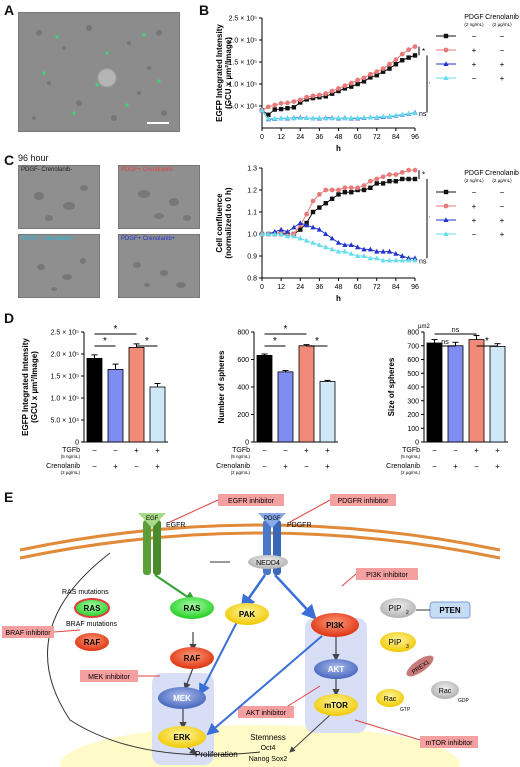  What do you see at coordinates (477, 48) in the screenshot?
I see `legend-b: PDGF(2 ng/mL)Crenolanib(2 µg/mL) − − + − + + − +` at bounding box center [477, 48].